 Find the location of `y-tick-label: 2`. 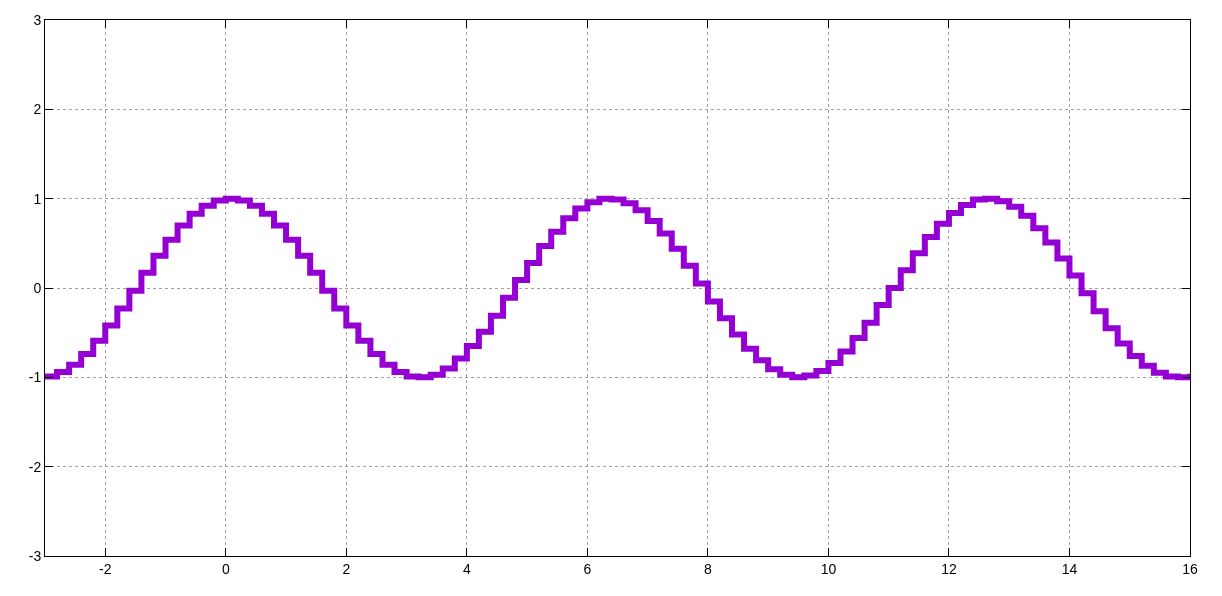

y-tick-label: 2 is located at coordinates (37, 109).